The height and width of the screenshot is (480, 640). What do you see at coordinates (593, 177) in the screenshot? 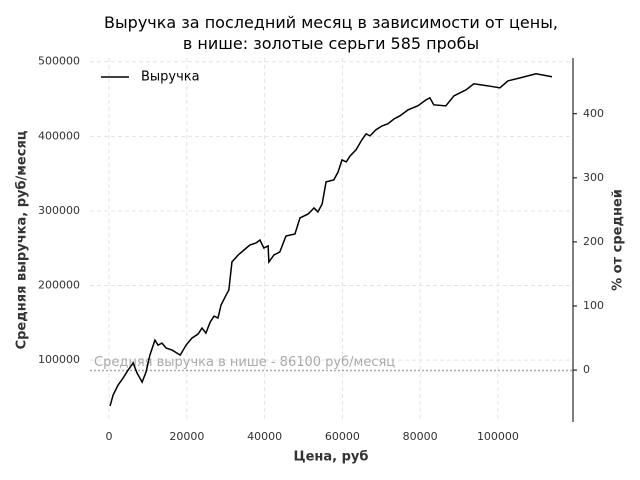
I see `y2-tick-label: 300` at bounding box center [593, 177].